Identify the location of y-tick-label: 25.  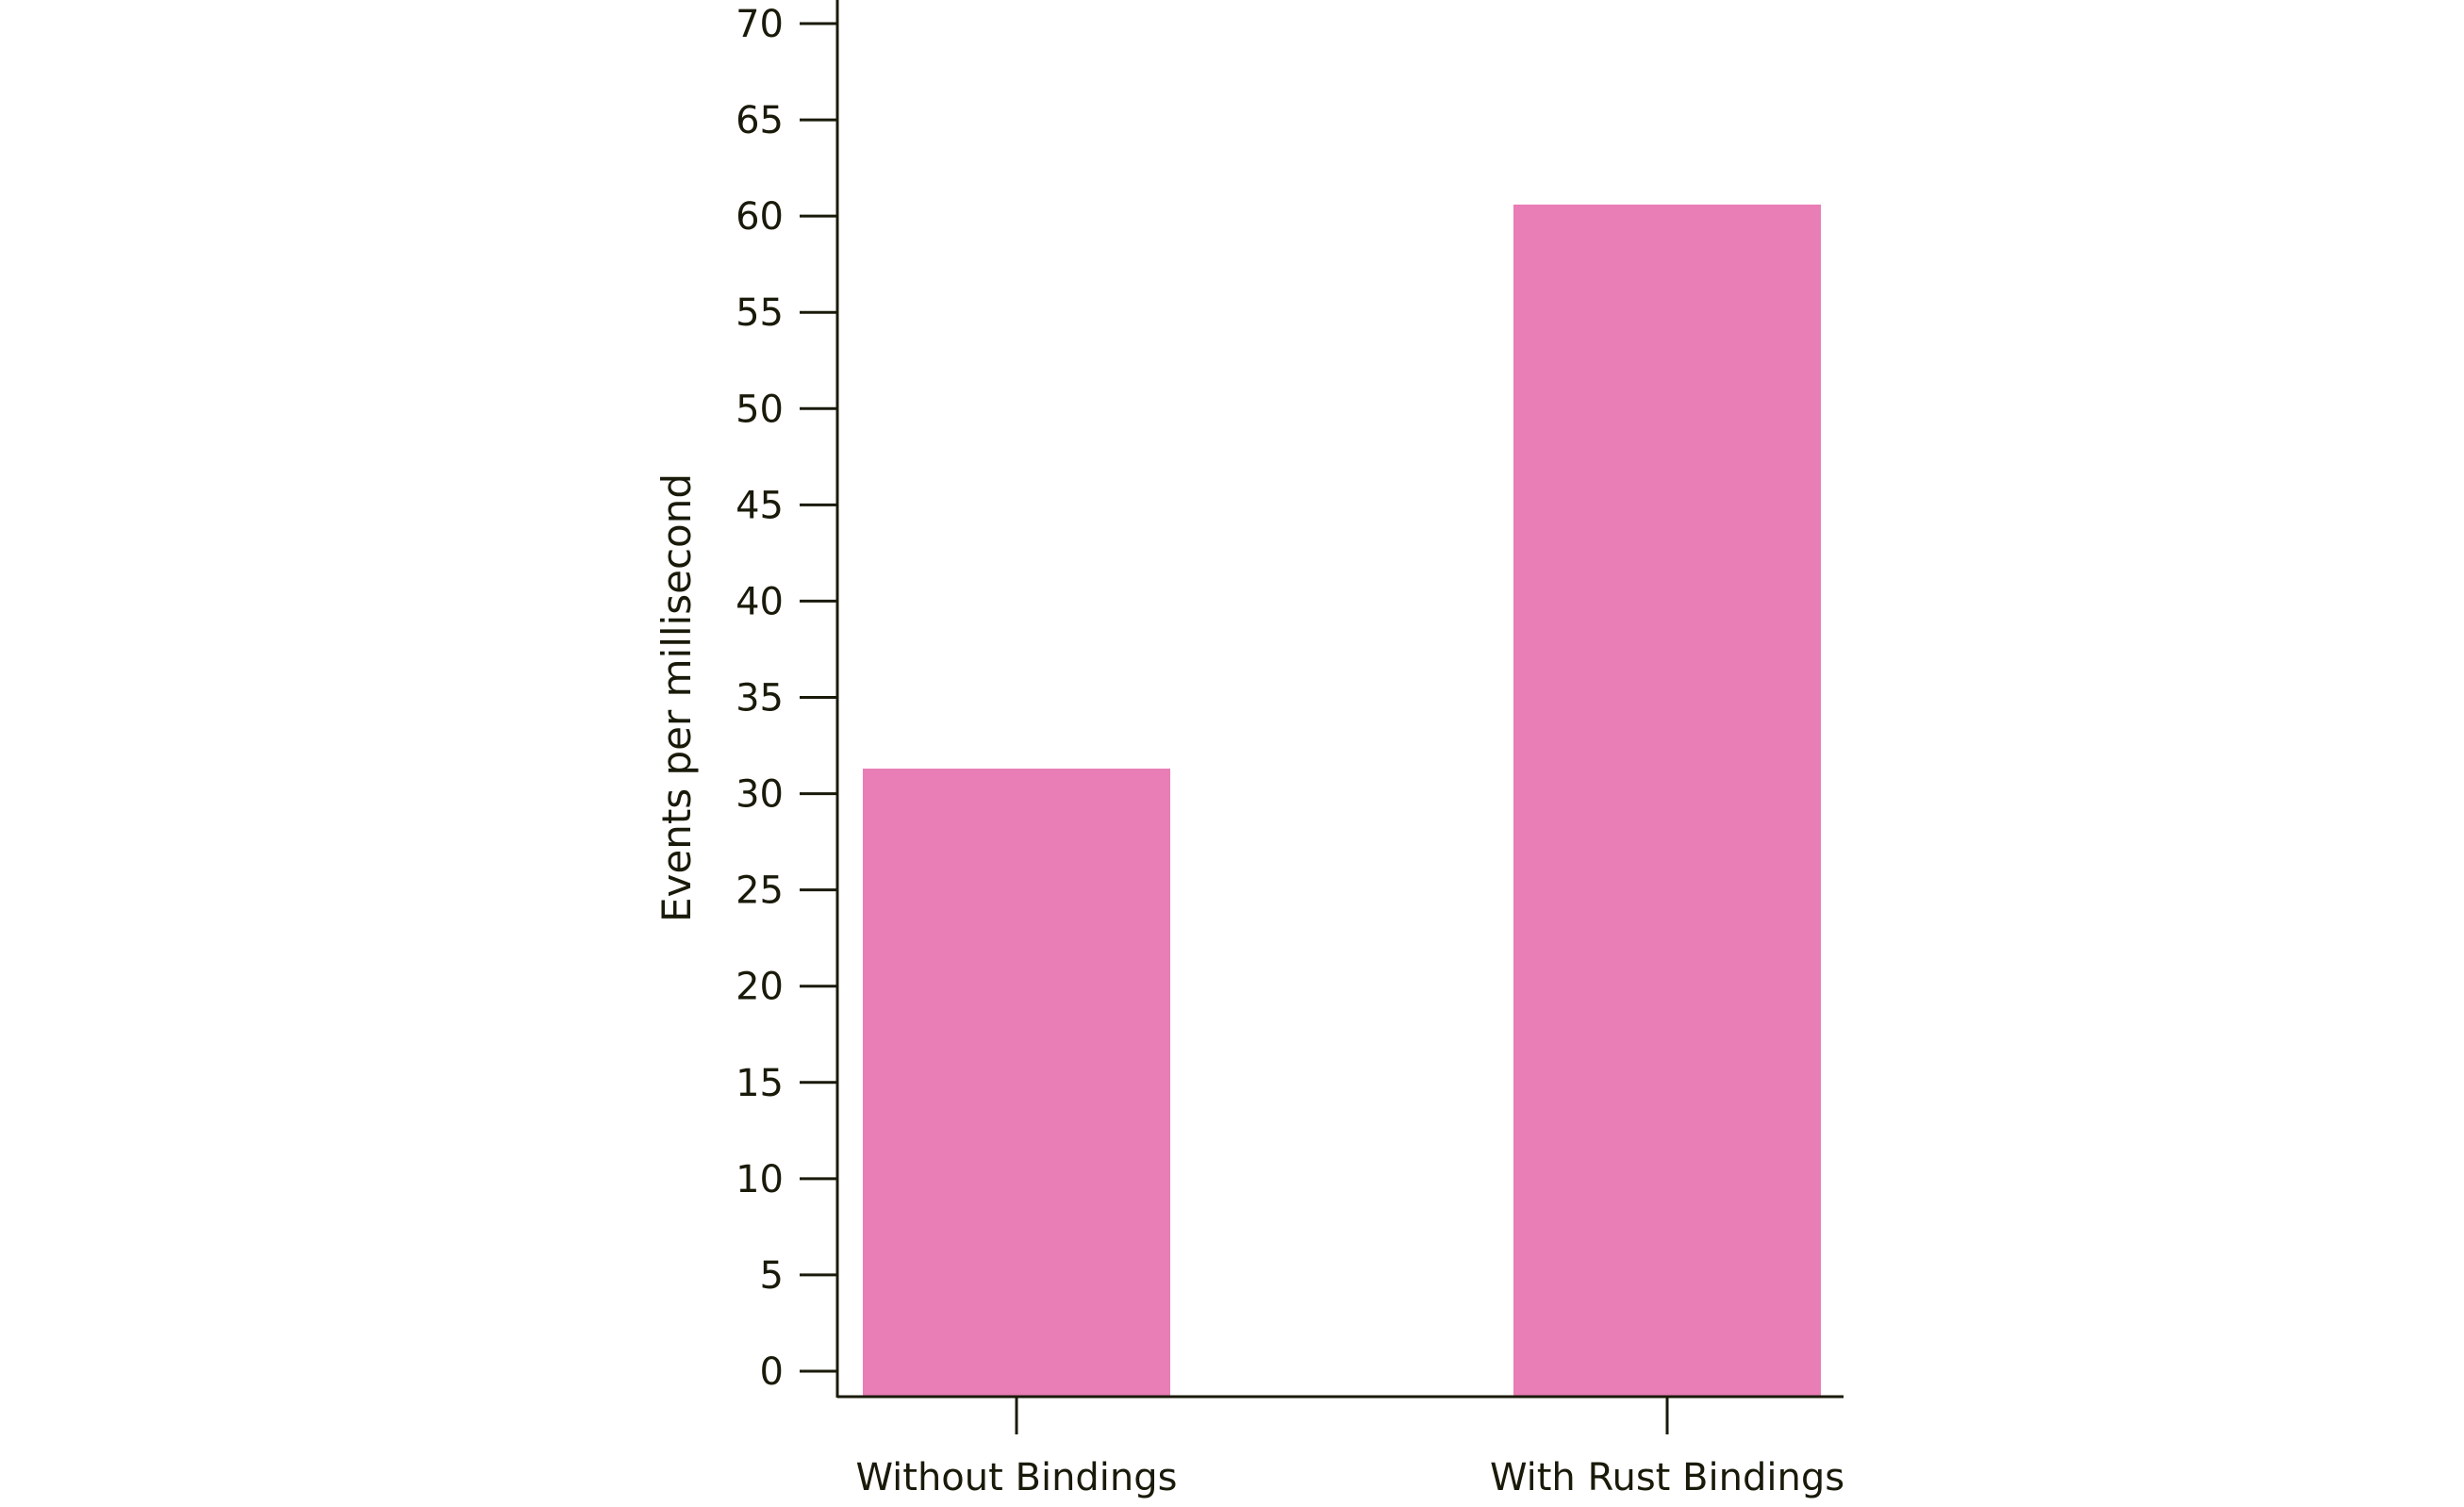
(760, 891).